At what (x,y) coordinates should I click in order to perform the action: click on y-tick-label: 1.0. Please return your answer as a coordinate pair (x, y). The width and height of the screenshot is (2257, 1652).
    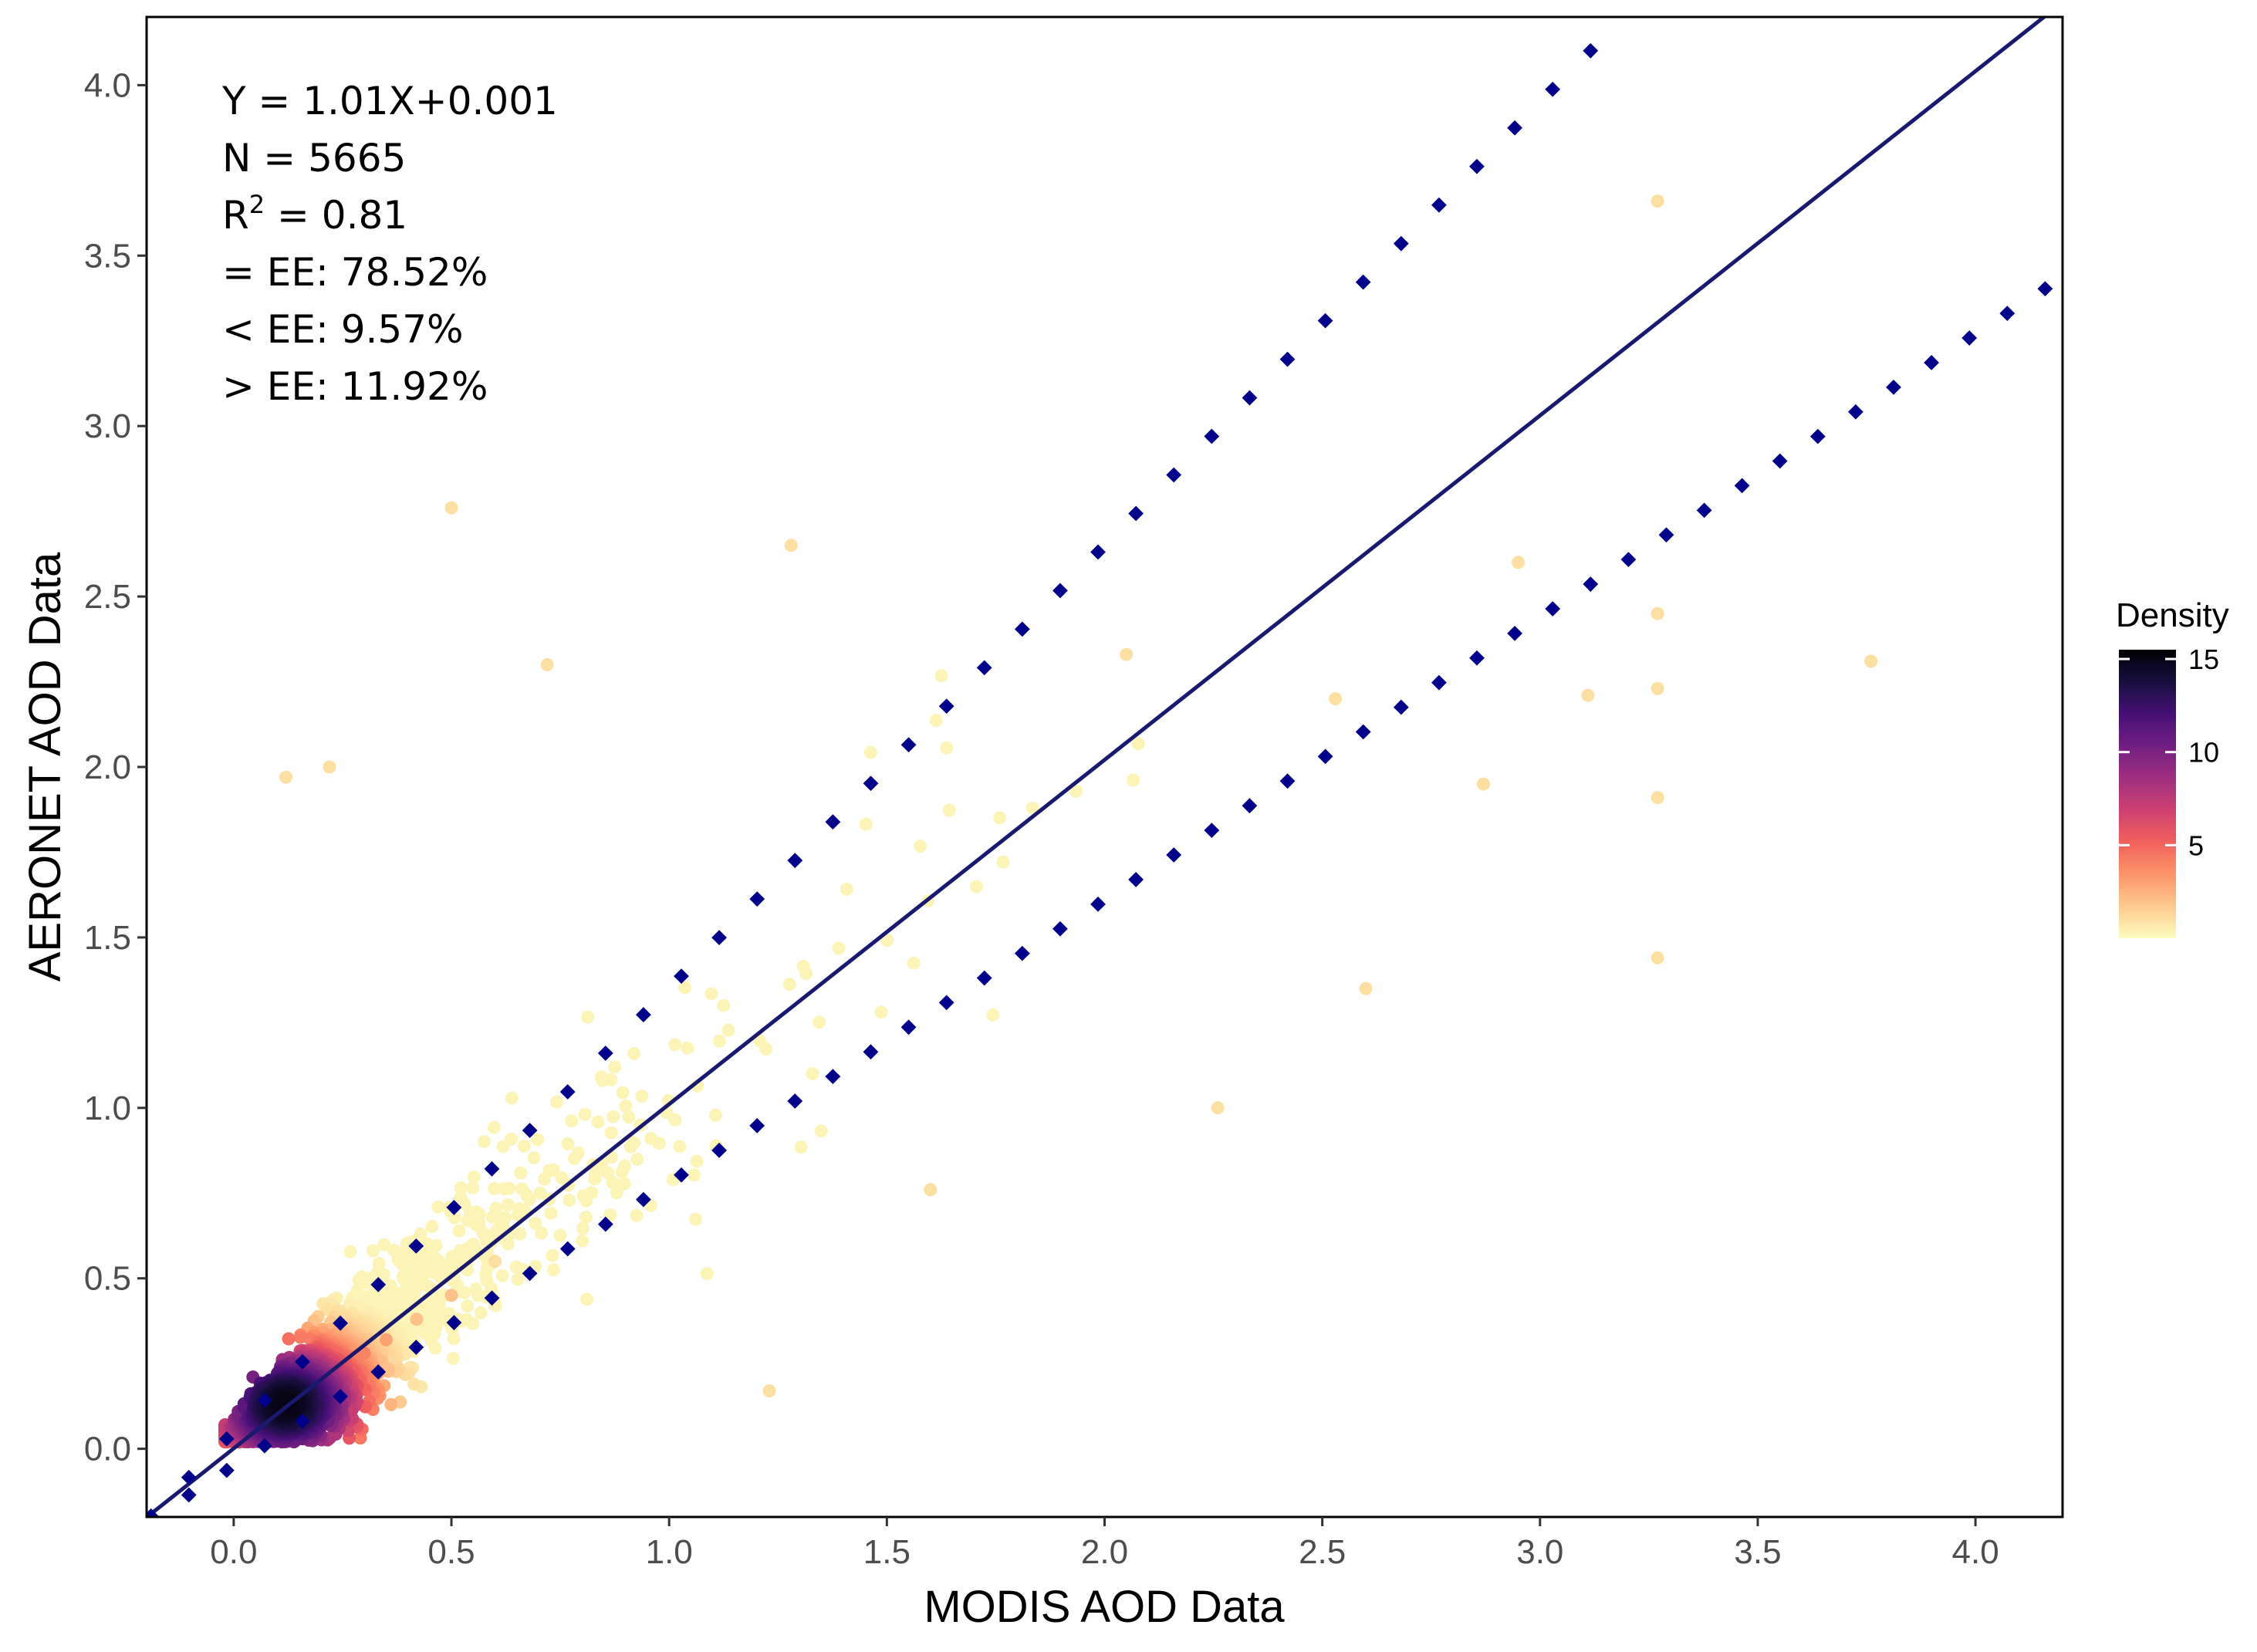
    Looking at the image, I should click on (107, 1108).